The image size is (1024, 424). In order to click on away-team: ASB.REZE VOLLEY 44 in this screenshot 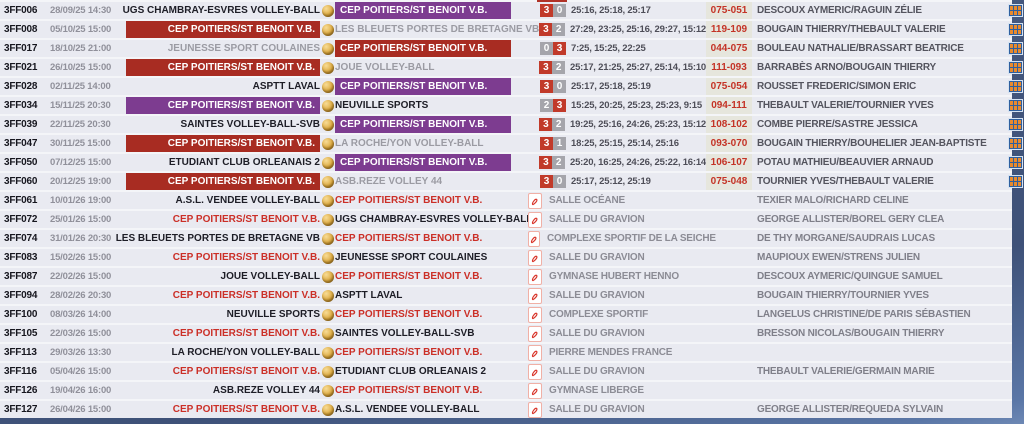, I will do `click(423, 181)`.